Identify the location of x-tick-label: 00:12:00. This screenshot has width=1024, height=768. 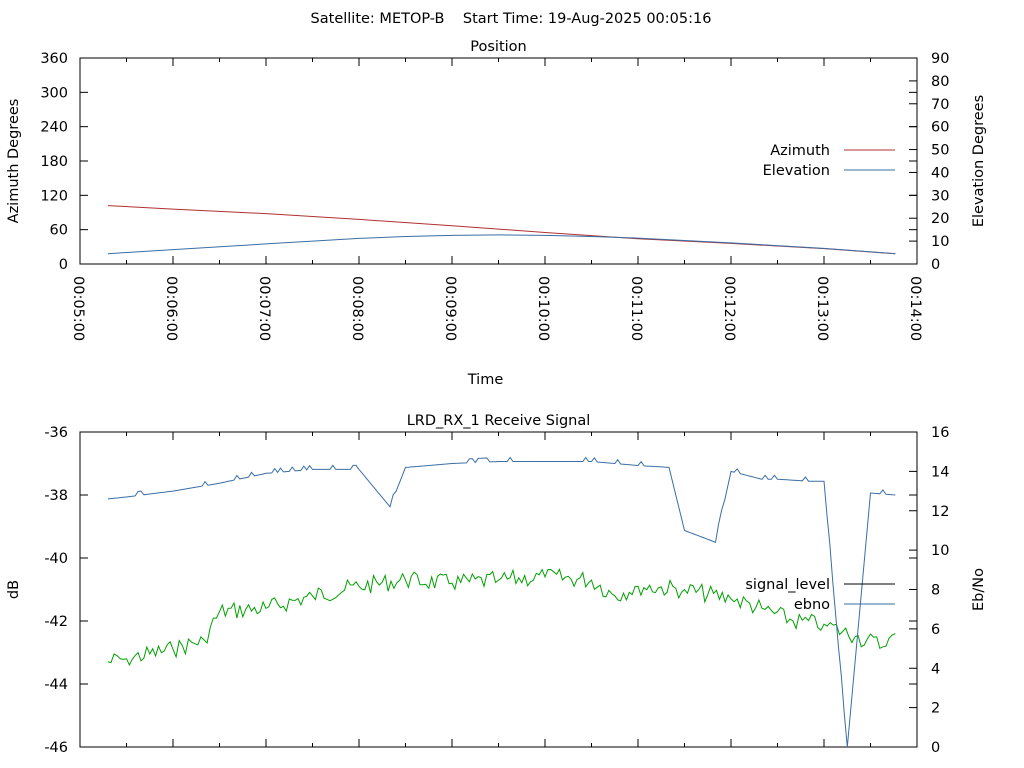
(729, 308).